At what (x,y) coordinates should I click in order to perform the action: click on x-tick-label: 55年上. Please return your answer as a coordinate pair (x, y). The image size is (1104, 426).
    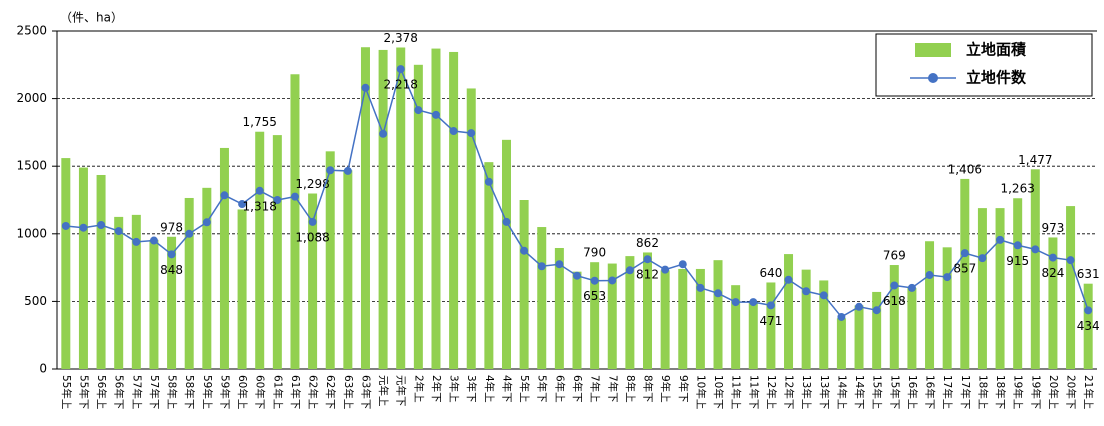
    Looking at the image, I should click on (66, 392).